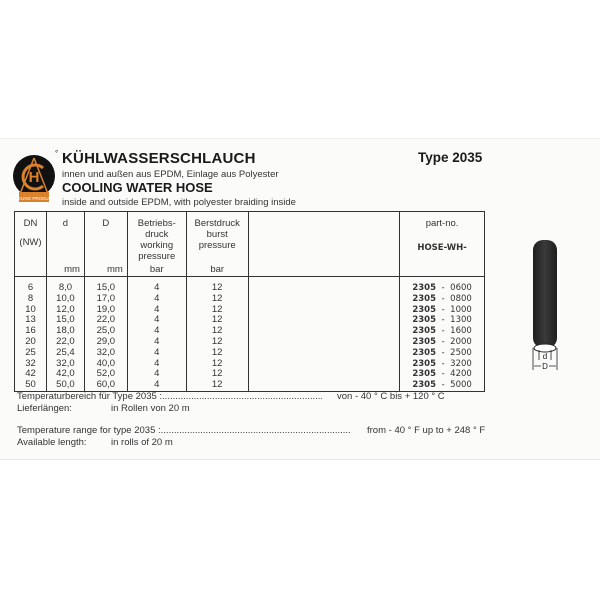  I want to click on cell-d: 42,0, so click(65, 375).